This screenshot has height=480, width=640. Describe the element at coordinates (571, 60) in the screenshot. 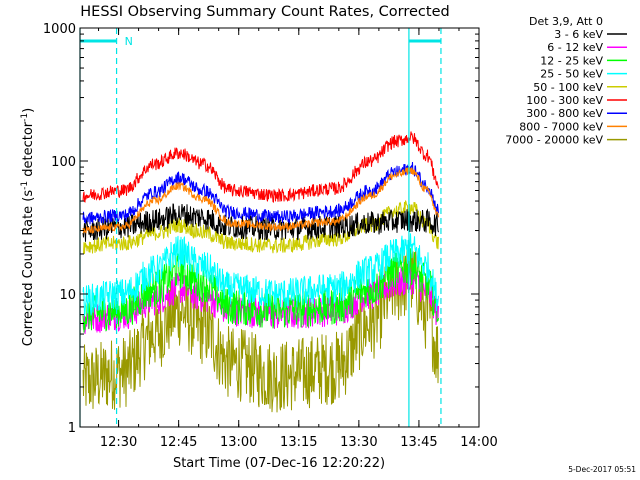

I see `legend-label-2: 12 - 25 keV` at that location.